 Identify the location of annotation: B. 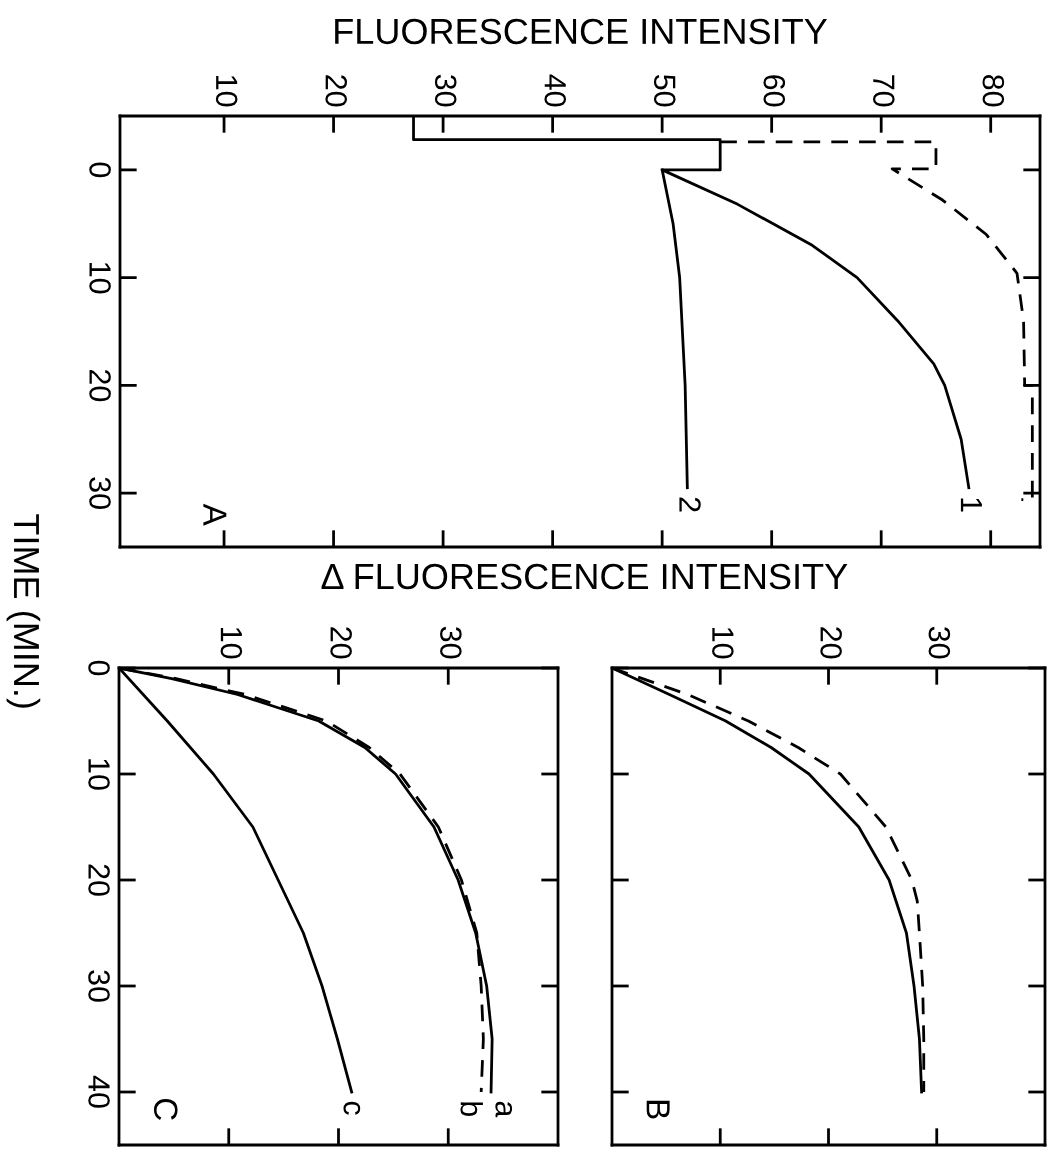
(658, 1109).